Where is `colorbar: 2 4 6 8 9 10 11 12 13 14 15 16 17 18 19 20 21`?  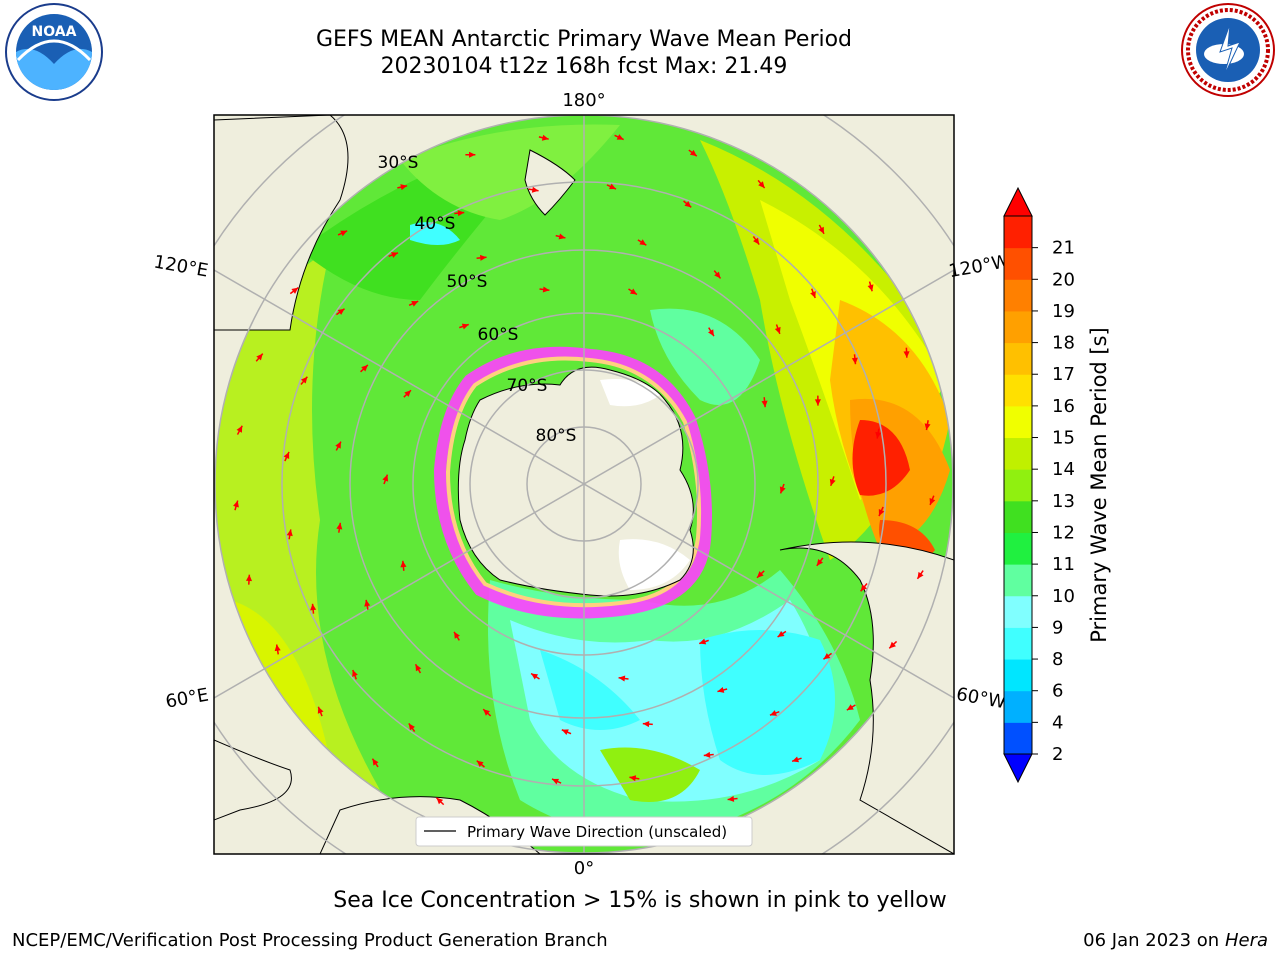
colorbar: 2 4 6 8 9 10 11 12 13 14 15 16 17 18 19 20 21 is located at coordinates (1039, 485).